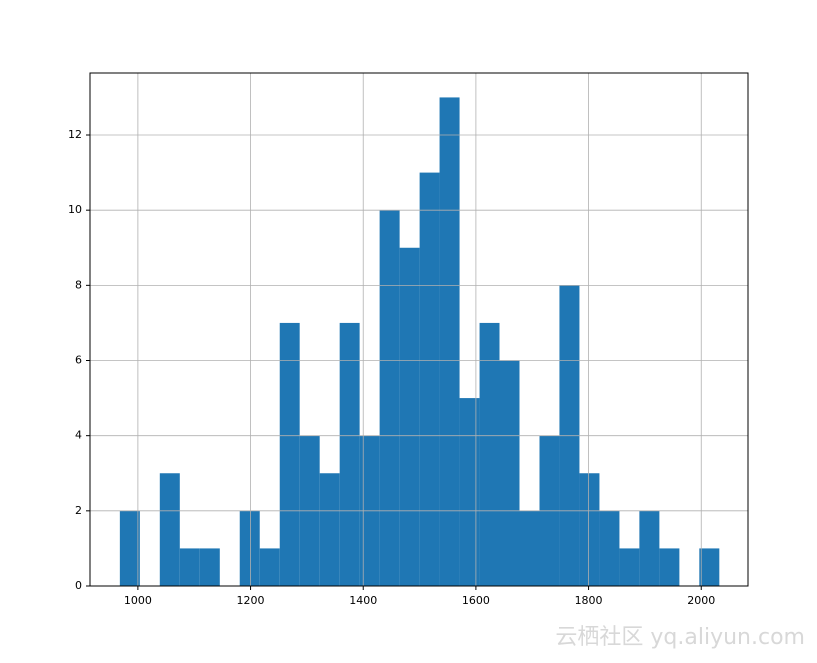  Describe the element at coordinates (680, 637) in the screenshot. I see `watermark: 云栖社区 yq.aliyun.com` at that location.